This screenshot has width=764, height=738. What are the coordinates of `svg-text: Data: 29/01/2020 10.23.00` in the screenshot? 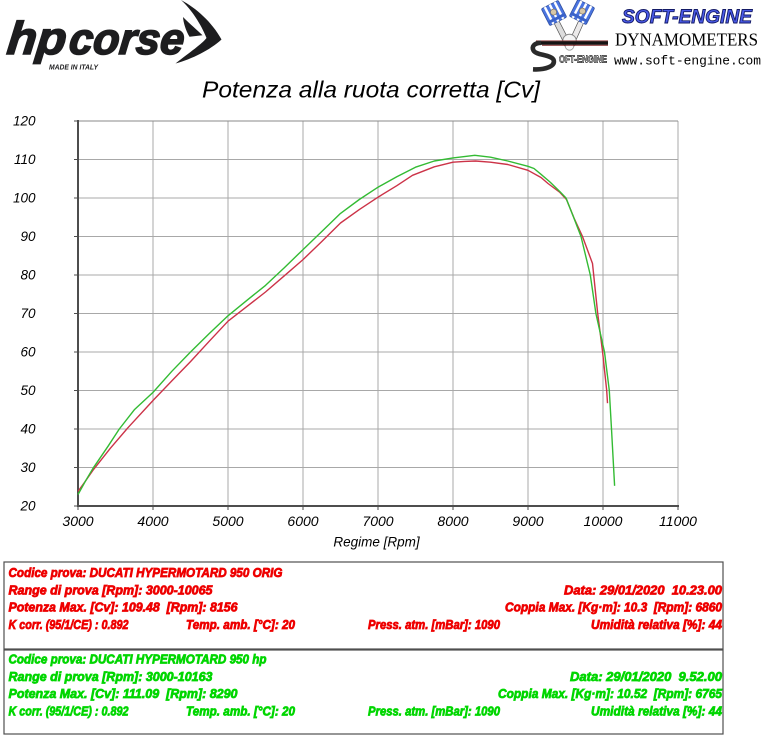 It's located at (643, 590).